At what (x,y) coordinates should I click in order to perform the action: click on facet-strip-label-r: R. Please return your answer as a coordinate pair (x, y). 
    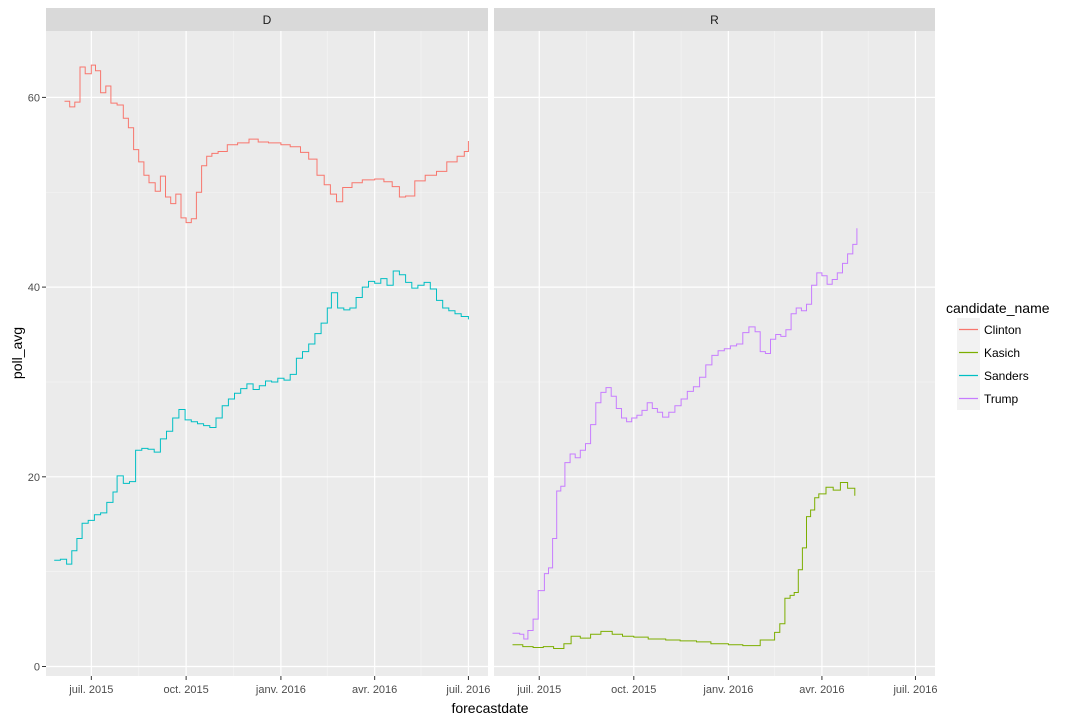
    Looking at the image, I should click on (714, 20).